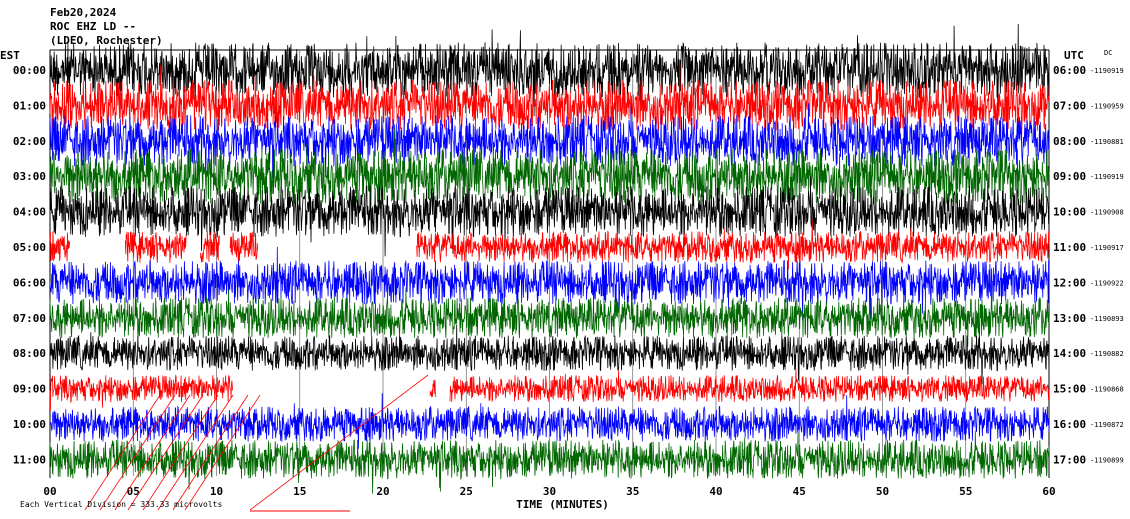 This screenshot has width=1130, height=519. I want to click on est-hour-label: 11:00, so click(29, 459).